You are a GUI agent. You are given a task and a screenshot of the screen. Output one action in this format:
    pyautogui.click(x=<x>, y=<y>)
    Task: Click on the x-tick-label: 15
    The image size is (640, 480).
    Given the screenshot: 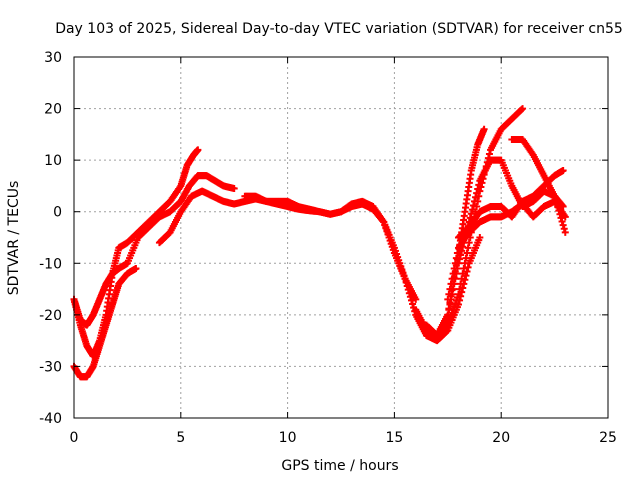 What is the action you would take?
    pyautogui.click(x=394, y=438)
    